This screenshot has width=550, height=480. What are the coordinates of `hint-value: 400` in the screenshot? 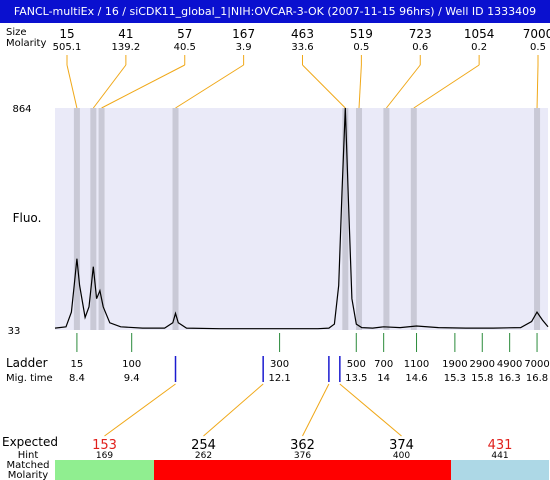 It's located at (401, 456).